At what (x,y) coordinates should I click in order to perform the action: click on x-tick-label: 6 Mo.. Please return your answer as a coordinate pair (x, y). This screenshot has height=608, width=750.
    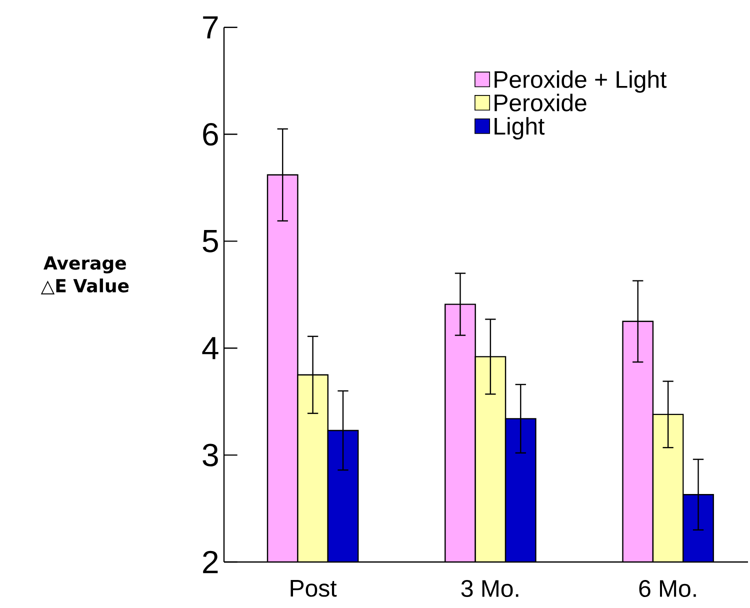
    Looking at the image, I should click on (667, 589).